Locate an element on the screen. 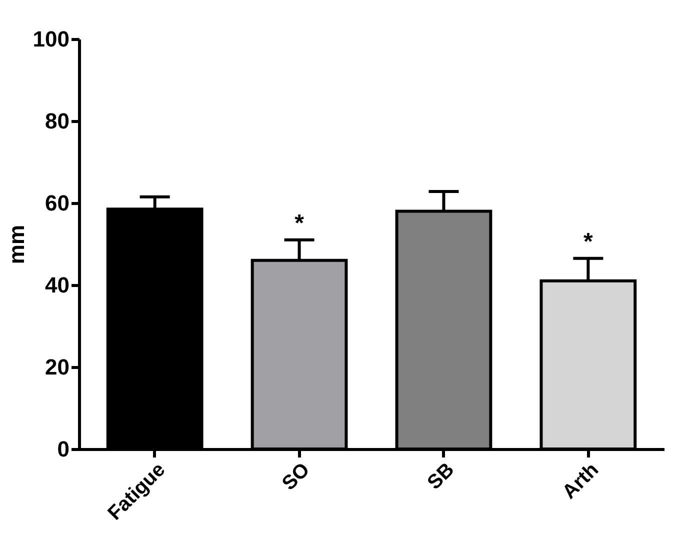  y-tick-label: 80 is located at coordinates (57, 121).